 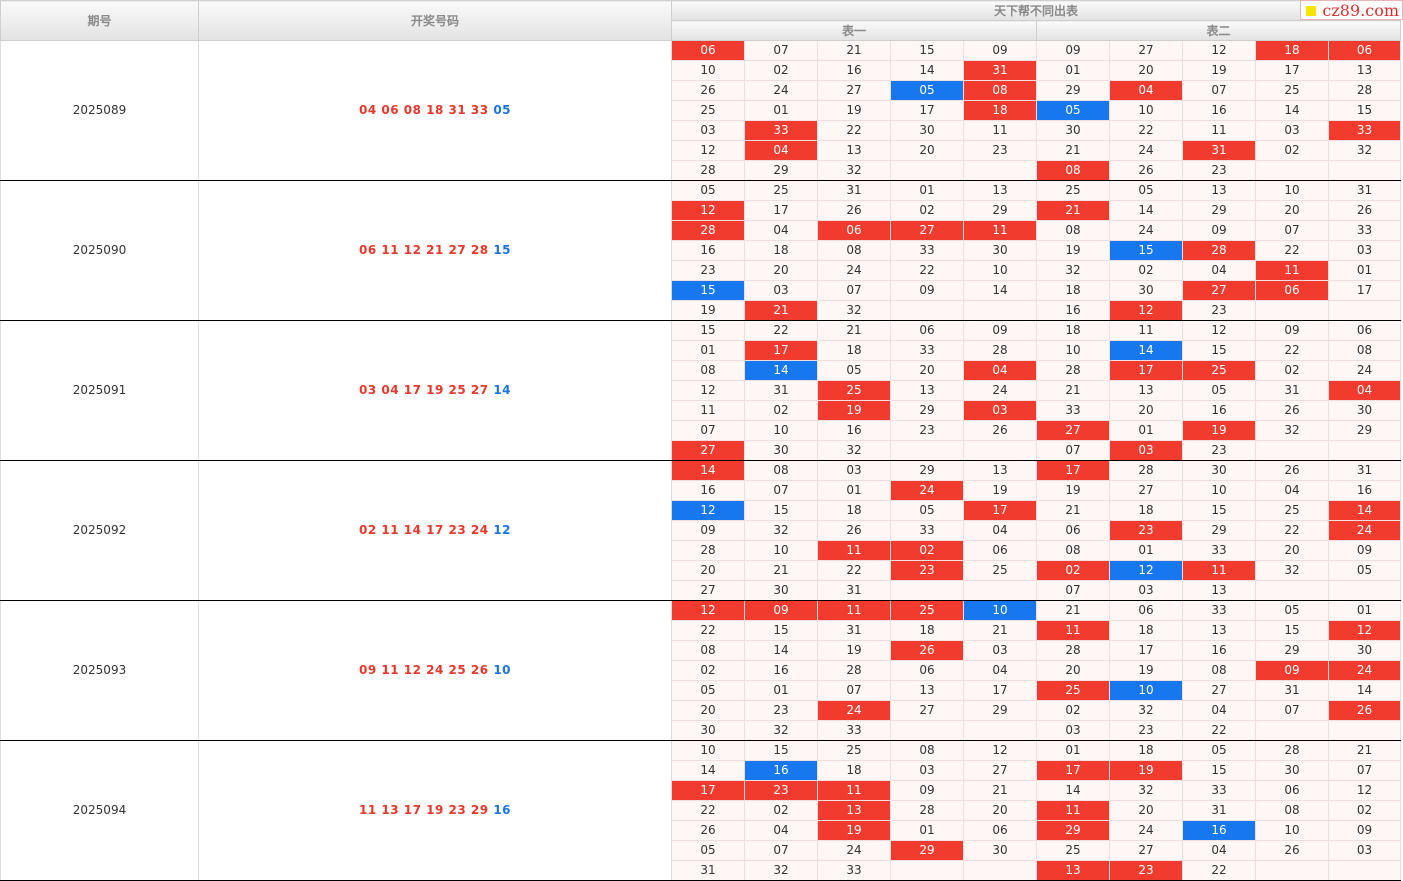 What do you see at coordinates (457, 250) in the screenshot?
I see `red-ball-number: 27` at bounding box center [457, 250].